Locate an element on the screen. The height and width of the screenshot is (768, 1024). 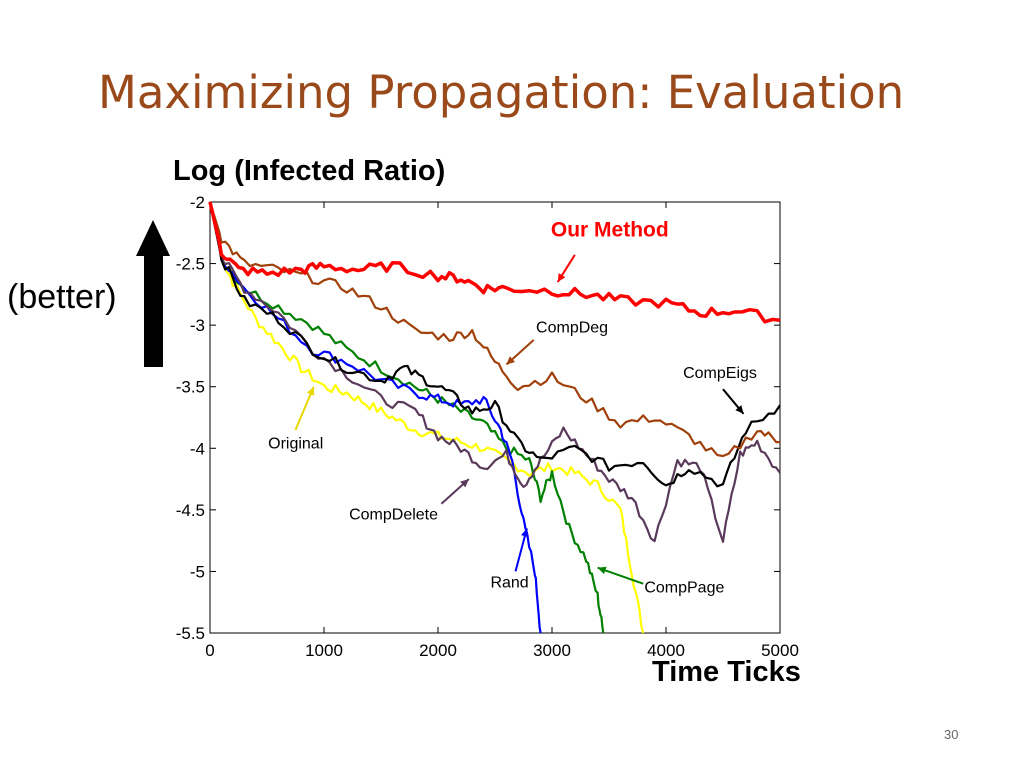
x-tick-label: 5000 is located at coordinates (780, 650).